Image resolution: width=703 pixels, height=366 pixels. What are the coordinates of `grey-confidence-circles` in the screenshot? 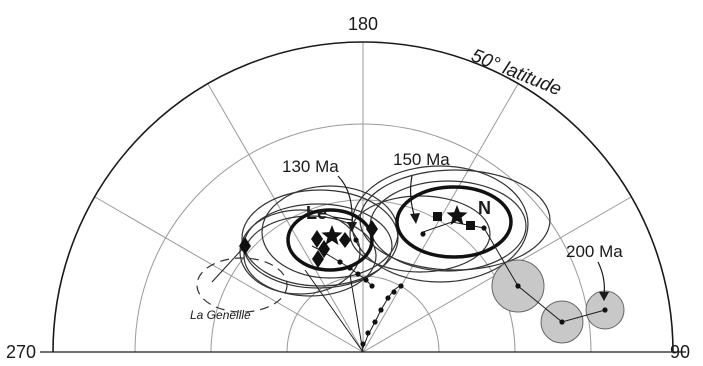 It's located at (558, 301).